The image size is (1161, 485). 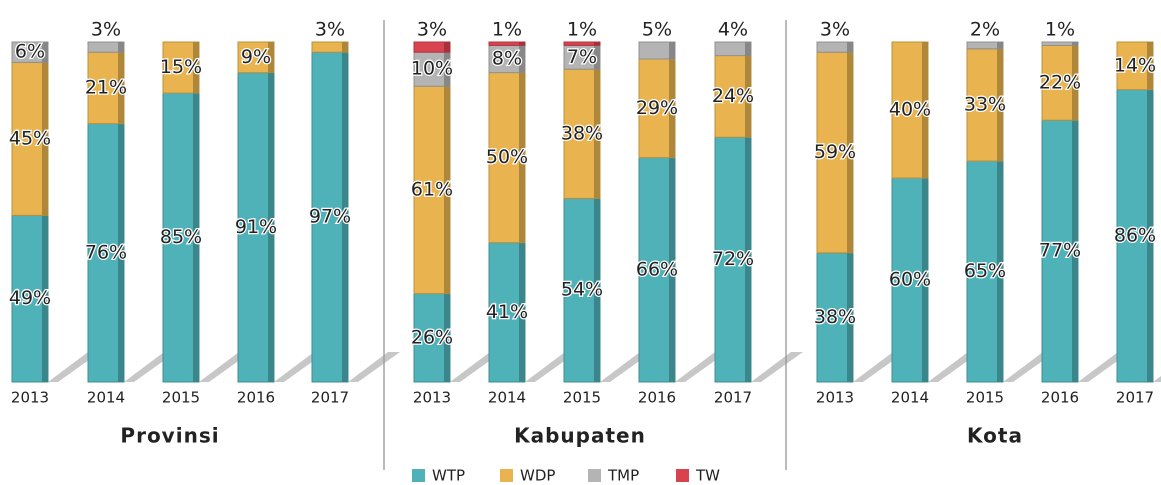 What do you see at coordinates (835, 317) in the screenshot?
I see `data-label: 38%` at bounding box center [835, 317].